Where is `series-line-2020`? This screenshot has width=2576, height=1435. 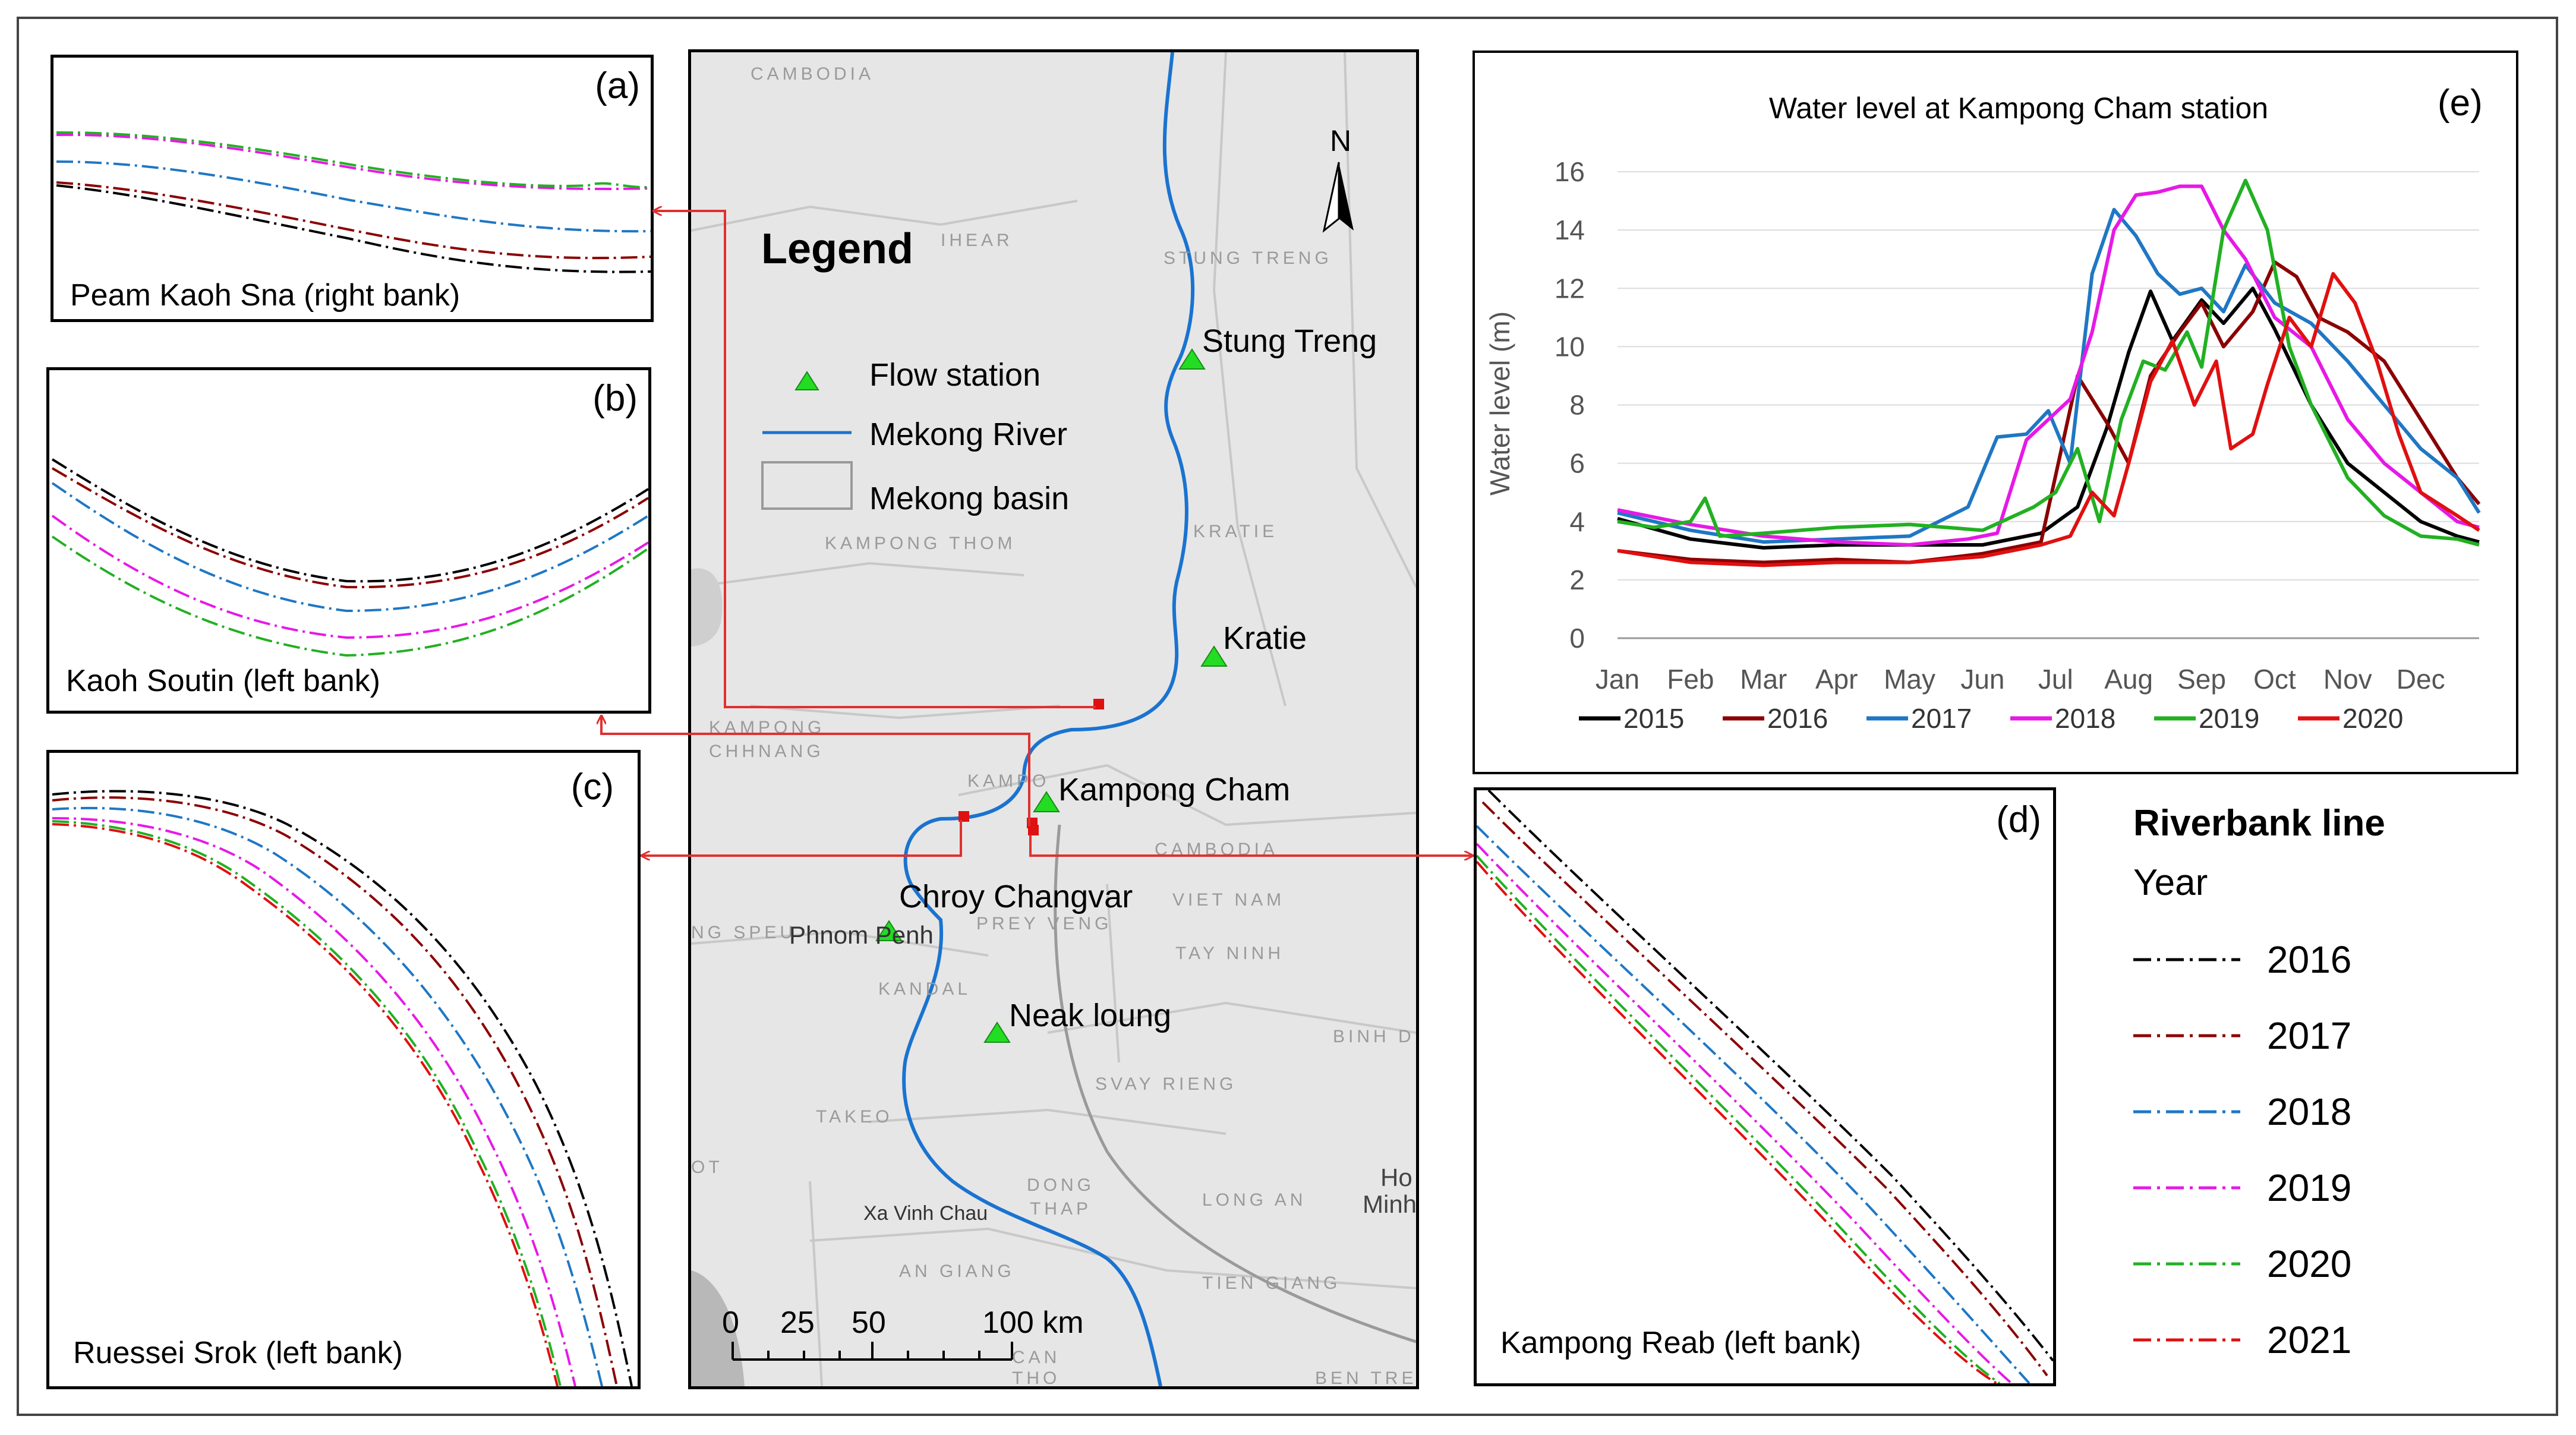 series-line-2020 is located at coordinates (2048, 419).